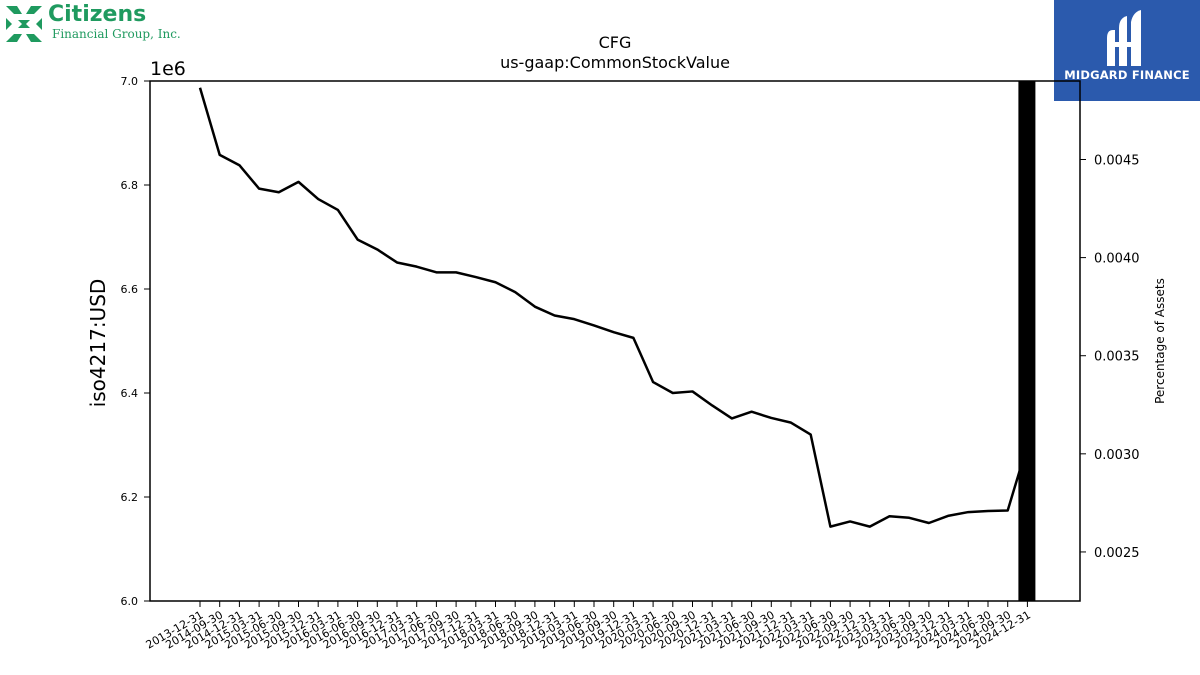 The width and height of the screenshot is (1200, 675). I want to click on y-tick-label: 6.4, so click(130, 393).